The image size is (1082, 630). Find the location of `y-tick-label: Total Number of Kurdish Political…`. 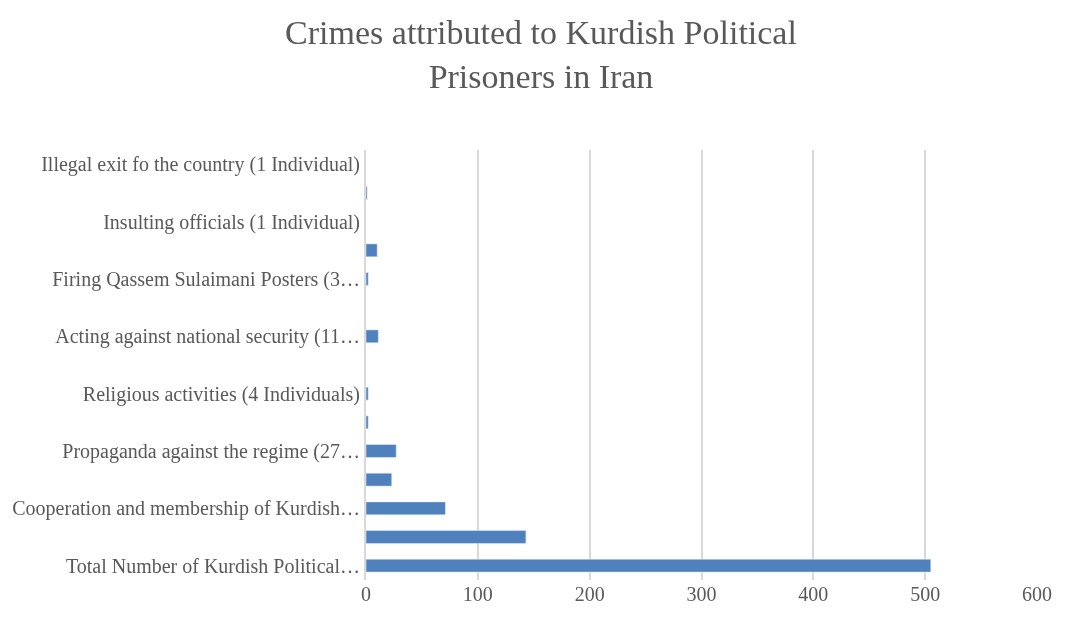

y-tick-label: Total Number of Kurdish Political… is located at coordinates (212, 565).